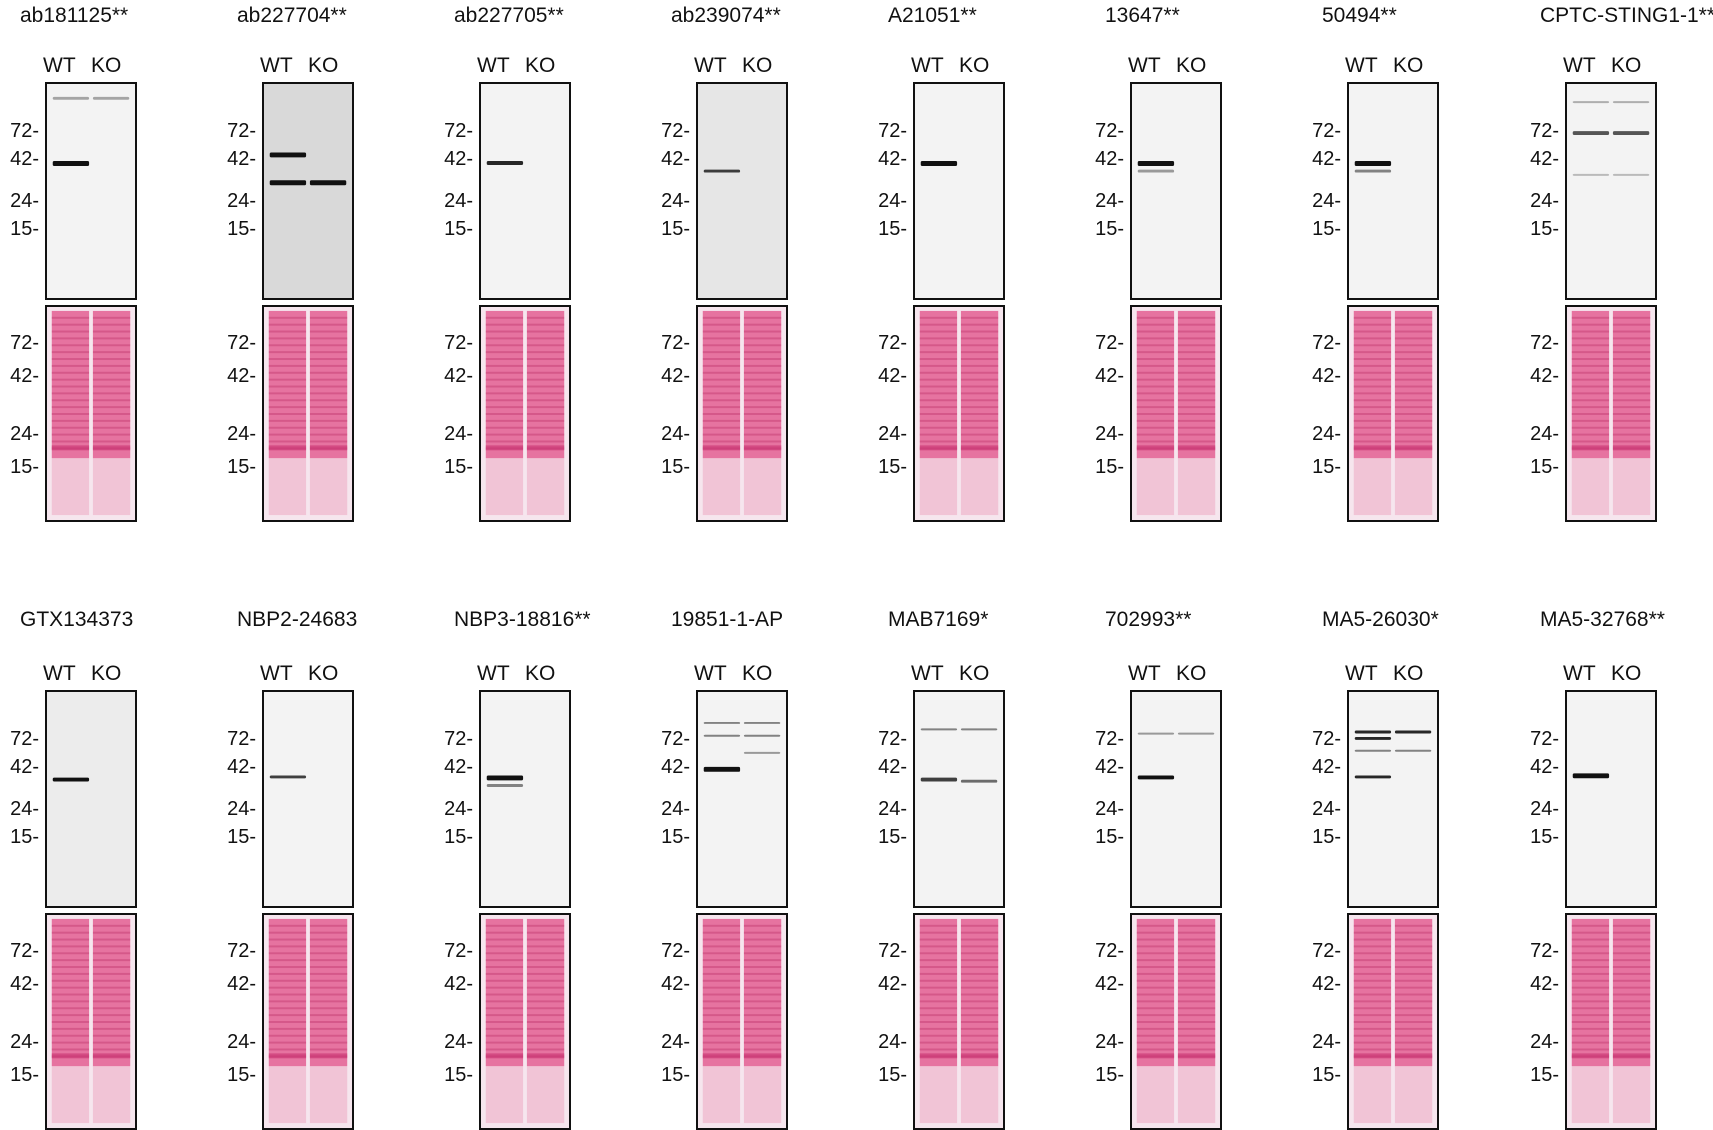 The width and height of the screenshot is (1713, 1130). I want to click on antibody-title: MA5-32768**, so click(1602, 619).